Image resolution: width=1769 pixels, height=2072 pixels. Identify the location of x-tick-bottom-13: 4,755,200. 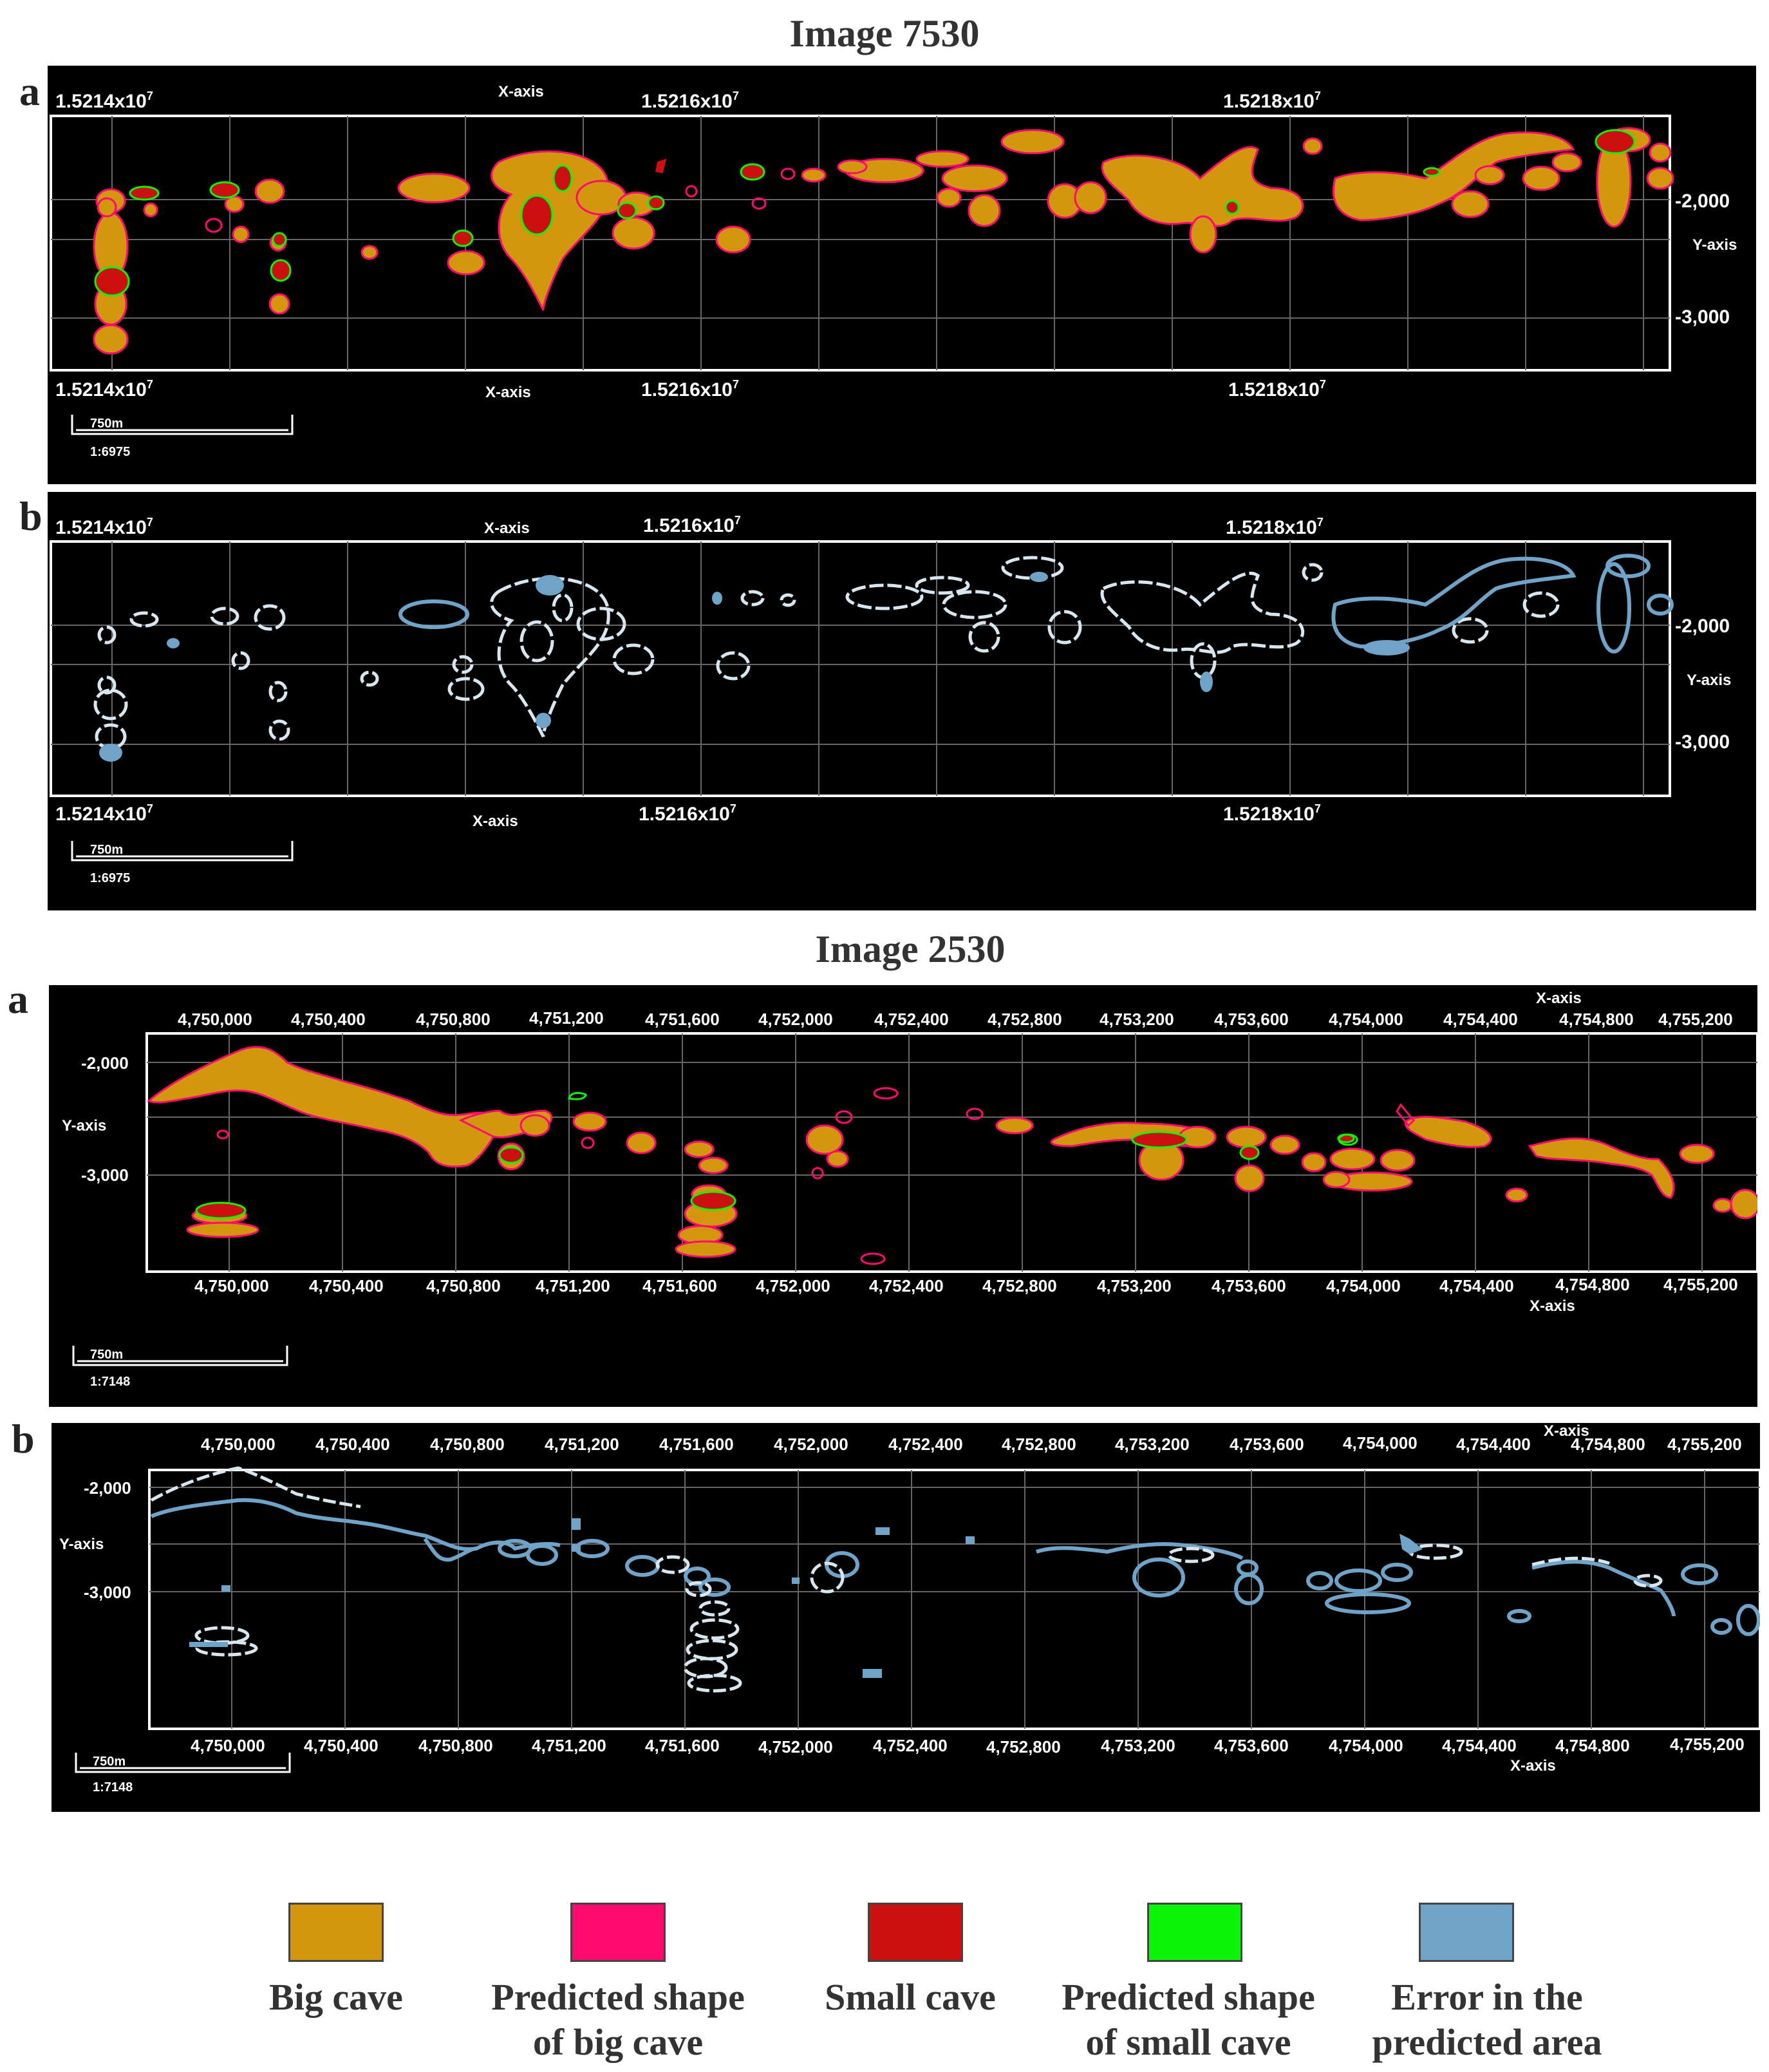
(1700, 1284).